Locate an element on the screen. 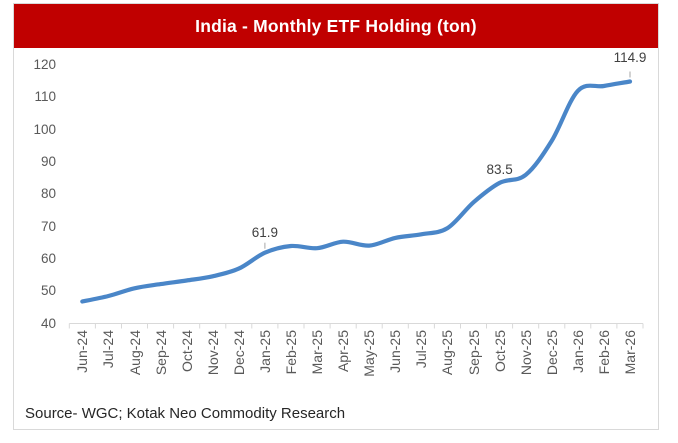  chart-title-banner: India - Monthly ETF Holding (ton) is located at coordinates (336, 26).